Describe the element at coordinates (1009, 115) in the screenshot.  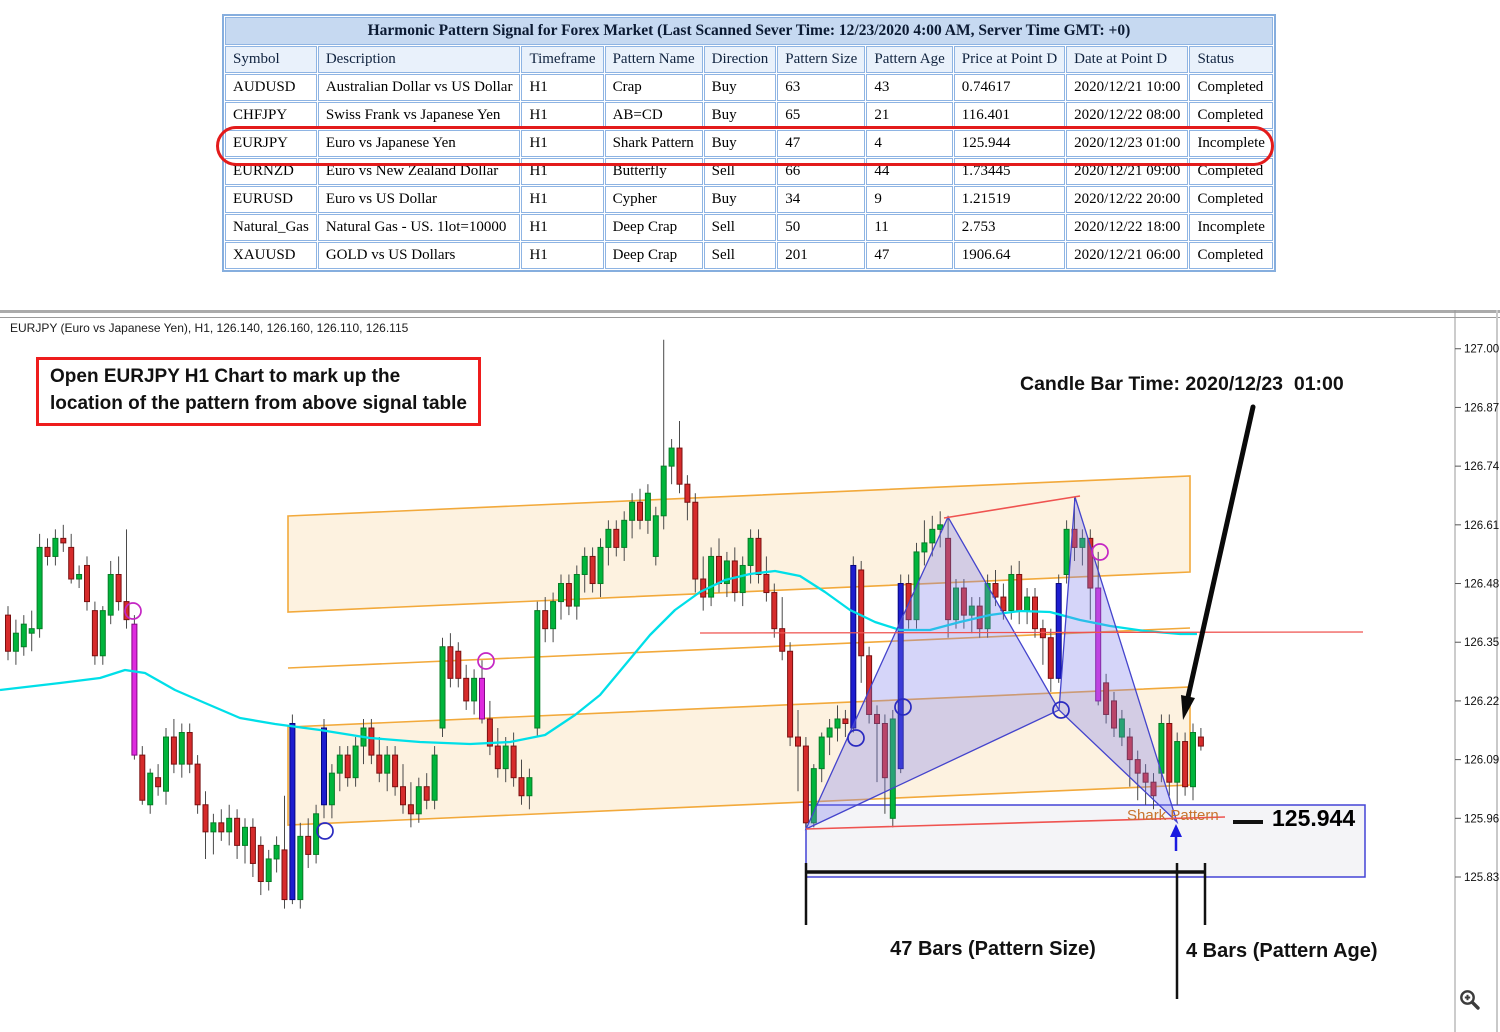
I see `table-cell: 116.401` at that location.